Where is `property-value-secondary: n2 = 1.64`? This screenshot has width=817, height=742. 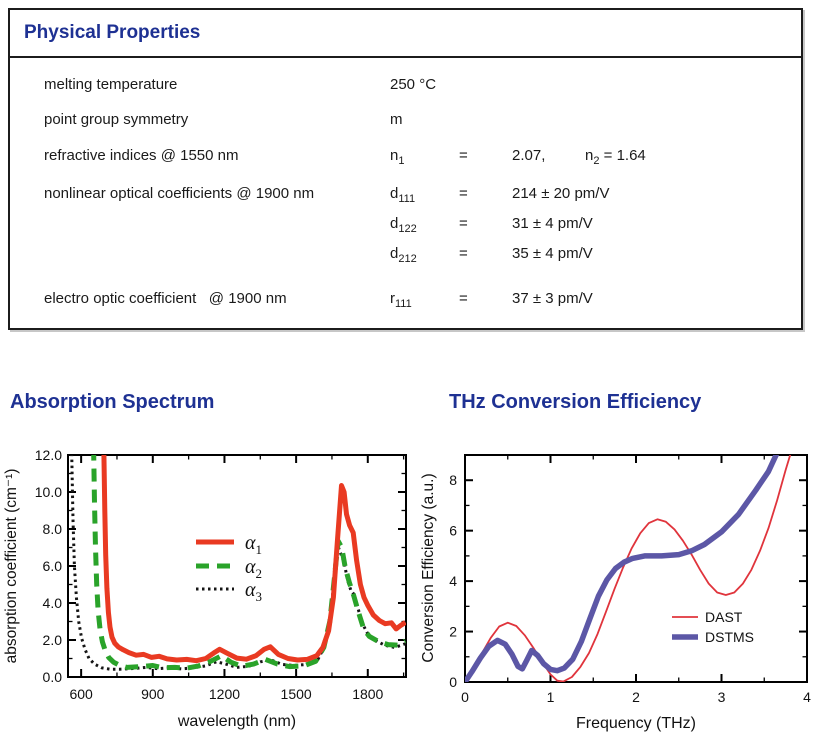
property-value-secondary: n2 = 1.64 is located at coordinates (615, 157).